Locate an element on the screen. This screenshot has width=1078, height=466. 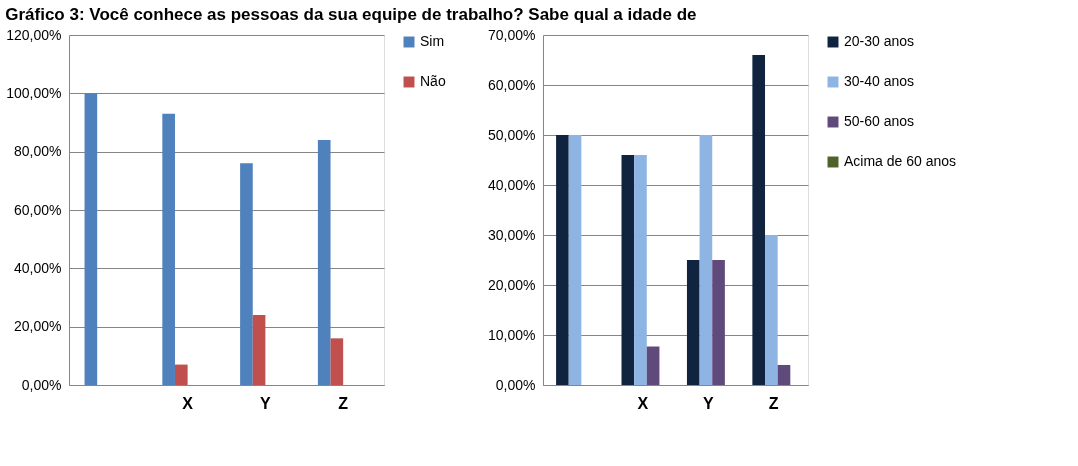
legend-label: Não is located at coordinates (433, 81).